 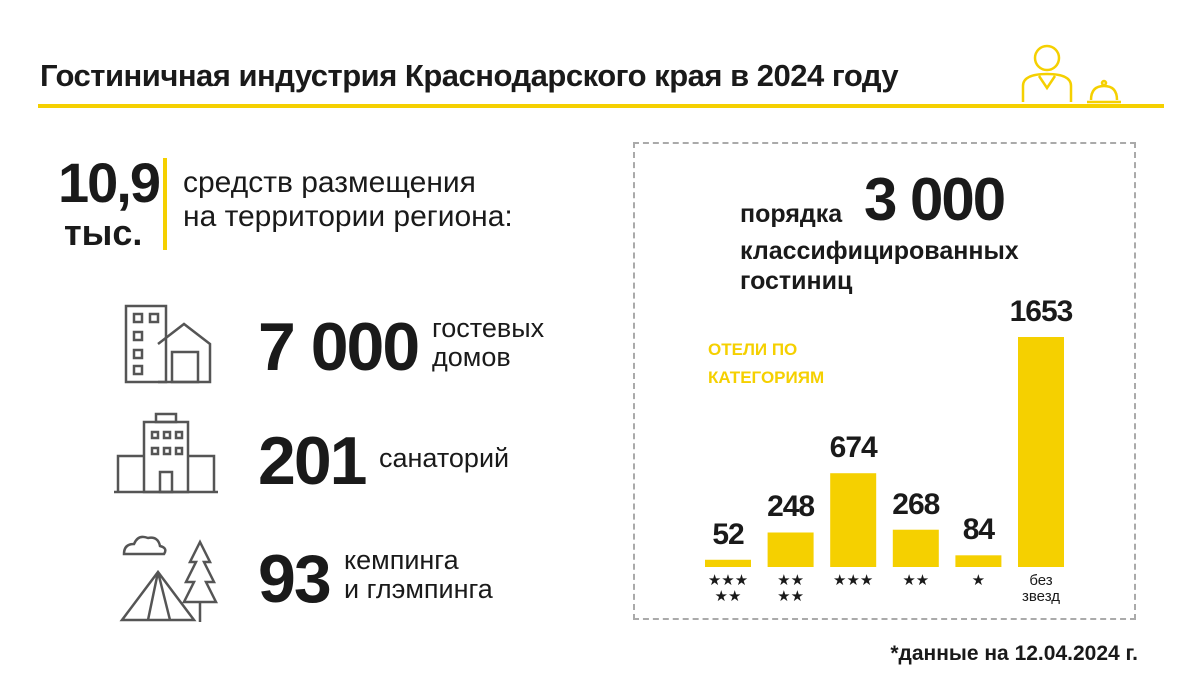 What do you see at coordinates (853, 580) in the screenshot?
I see `x-tick-label: ★★★` at bounding box center [853, 580].